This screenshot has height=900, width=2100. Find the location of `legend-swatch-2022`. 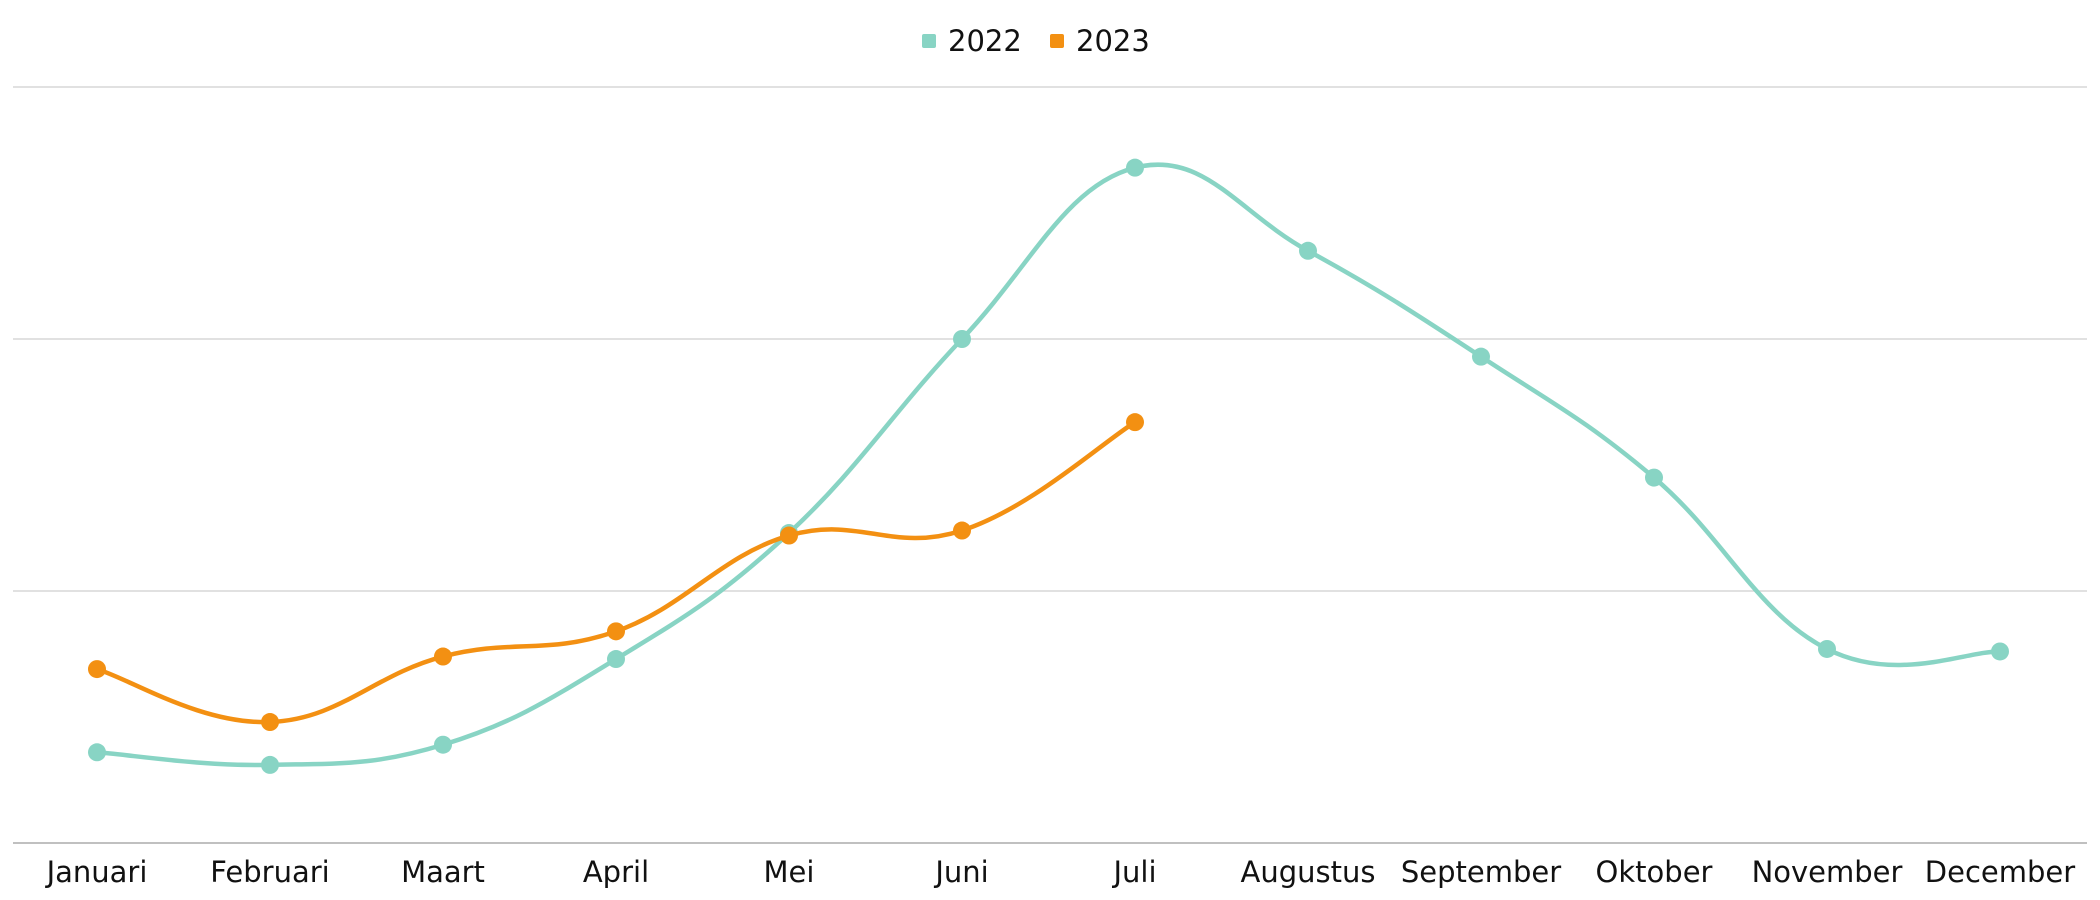

legend-swatch-2022 is located at coordinates (929, 41).